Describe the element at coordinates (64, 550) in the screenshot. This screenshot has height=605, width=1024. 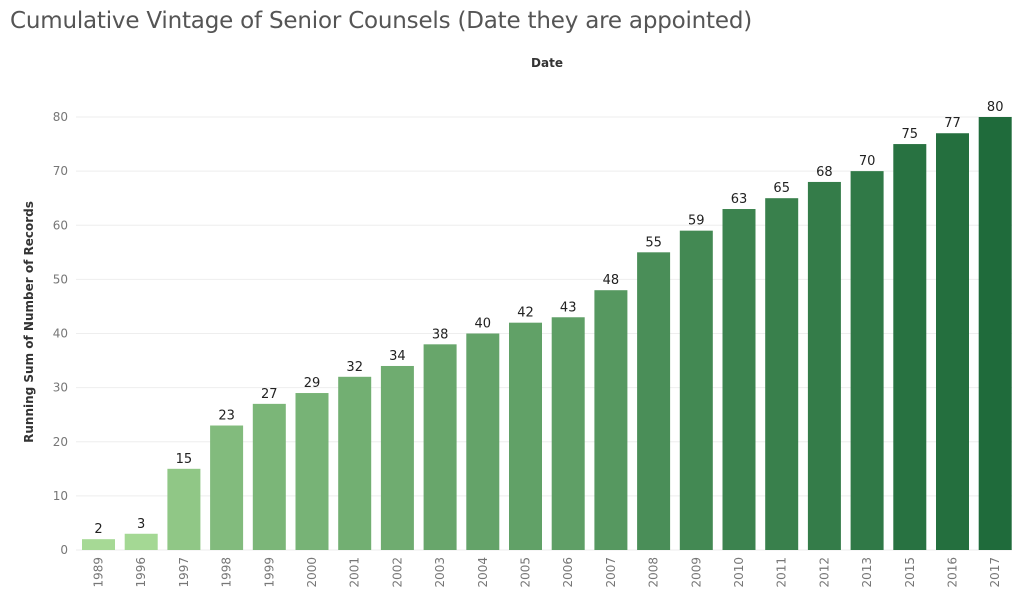
I see `y-tick-label: 0` at that location.